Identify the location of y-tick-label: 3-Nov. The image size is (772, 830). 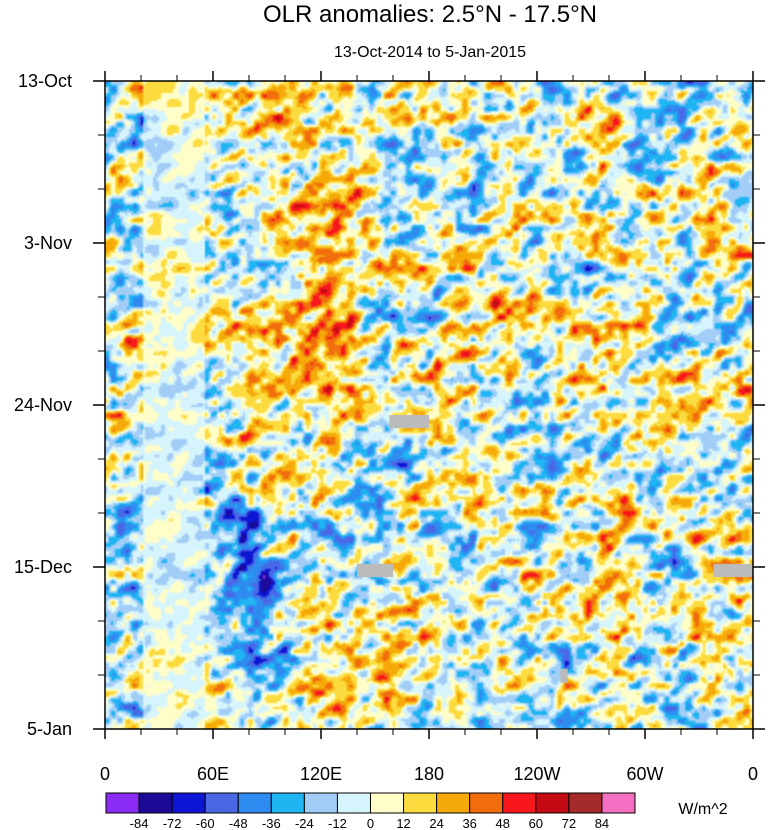
(48, 243).